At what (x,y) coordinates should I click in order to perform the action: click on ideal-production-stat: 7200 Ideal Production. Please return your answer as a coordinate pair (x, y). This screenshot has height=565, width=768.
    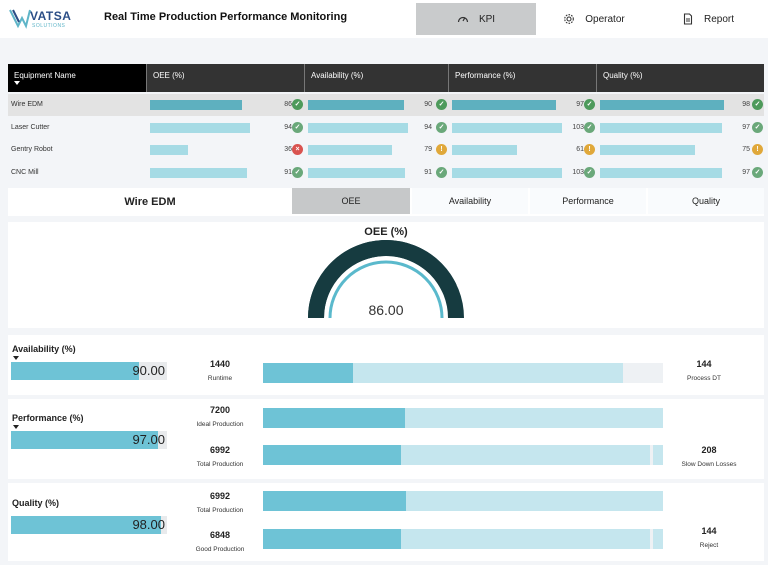
    Looking at the image, I should click on (220, 416).